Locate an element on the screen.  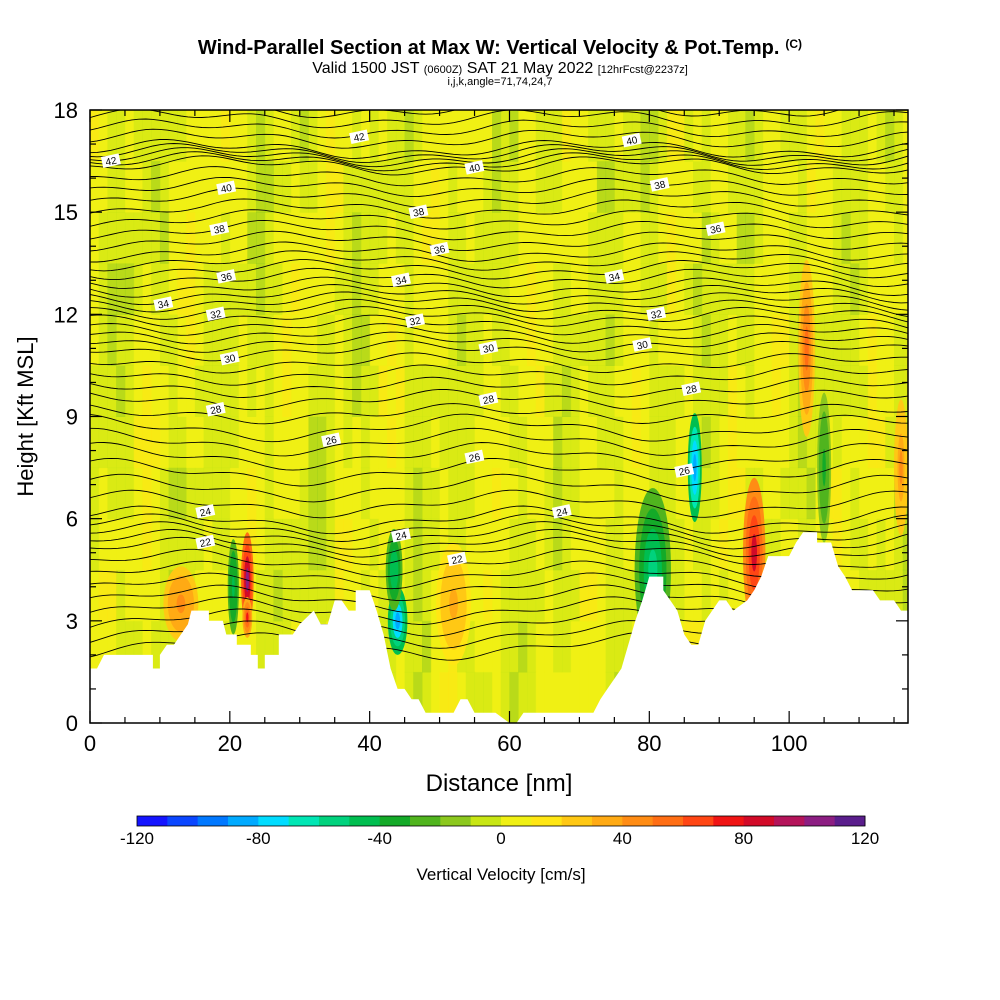
theta-contour-label: 34 is located at coordinates (401, 280).